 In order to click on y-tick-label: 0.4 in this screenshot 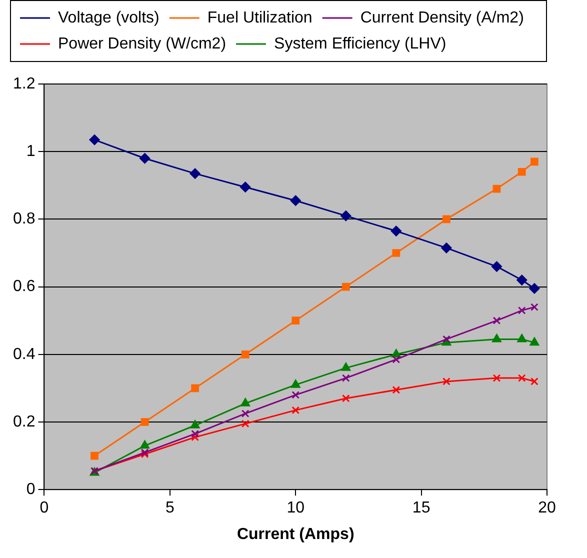, I will do `click(24, 354)`.